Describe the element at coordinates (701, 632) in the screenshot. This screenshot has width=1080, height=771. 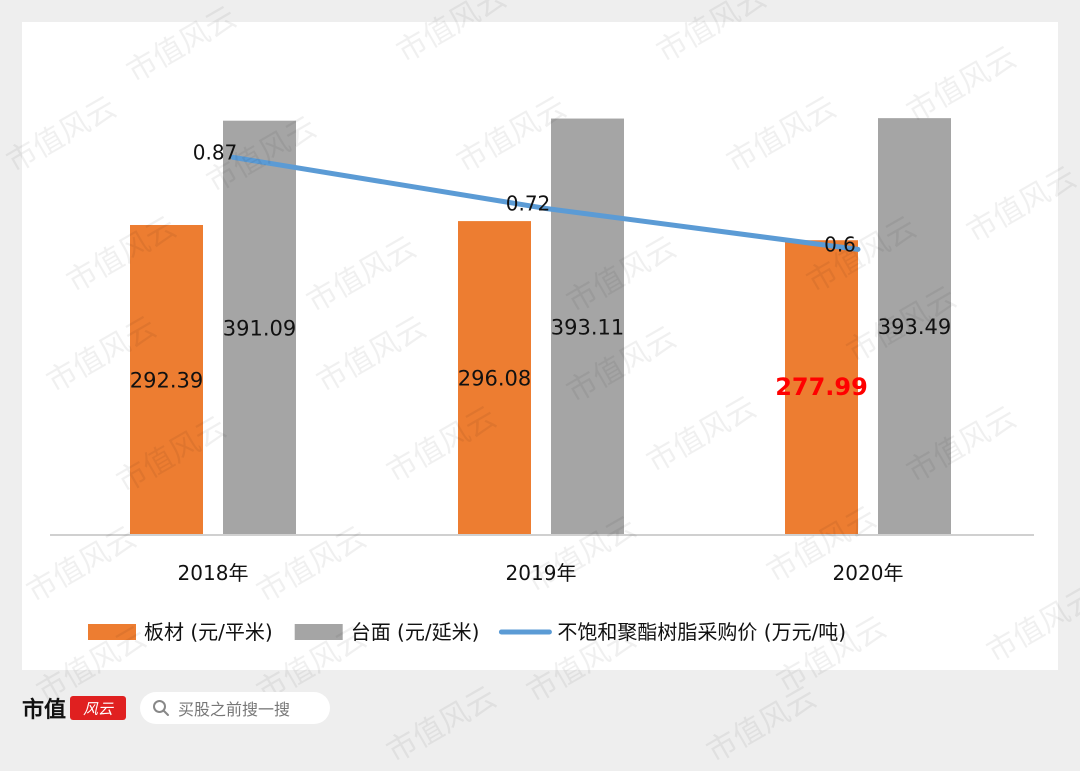
I see `legend-label-2: 不饱和聚酯树脂采购价 (万元/吨)` at that location.